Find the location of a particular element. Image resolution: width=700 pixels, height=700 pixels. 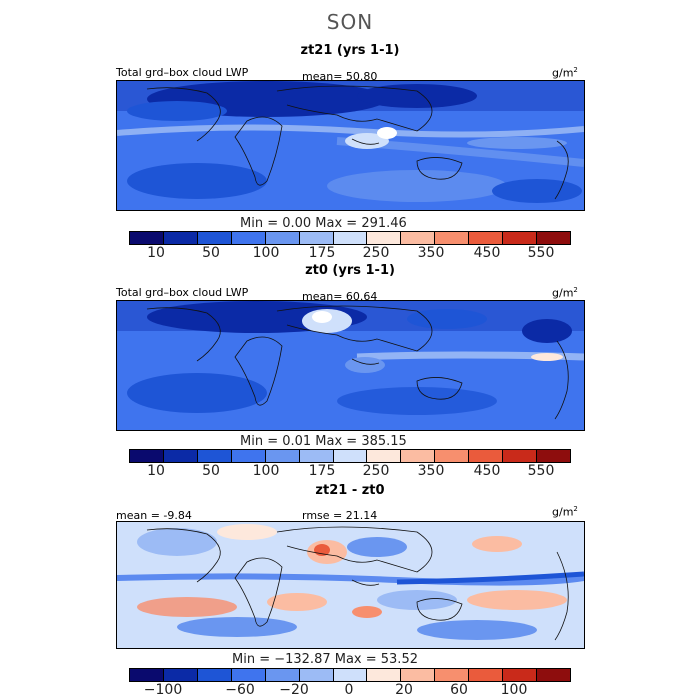

panel-3-colorbar is located at coordinates (350, 675).